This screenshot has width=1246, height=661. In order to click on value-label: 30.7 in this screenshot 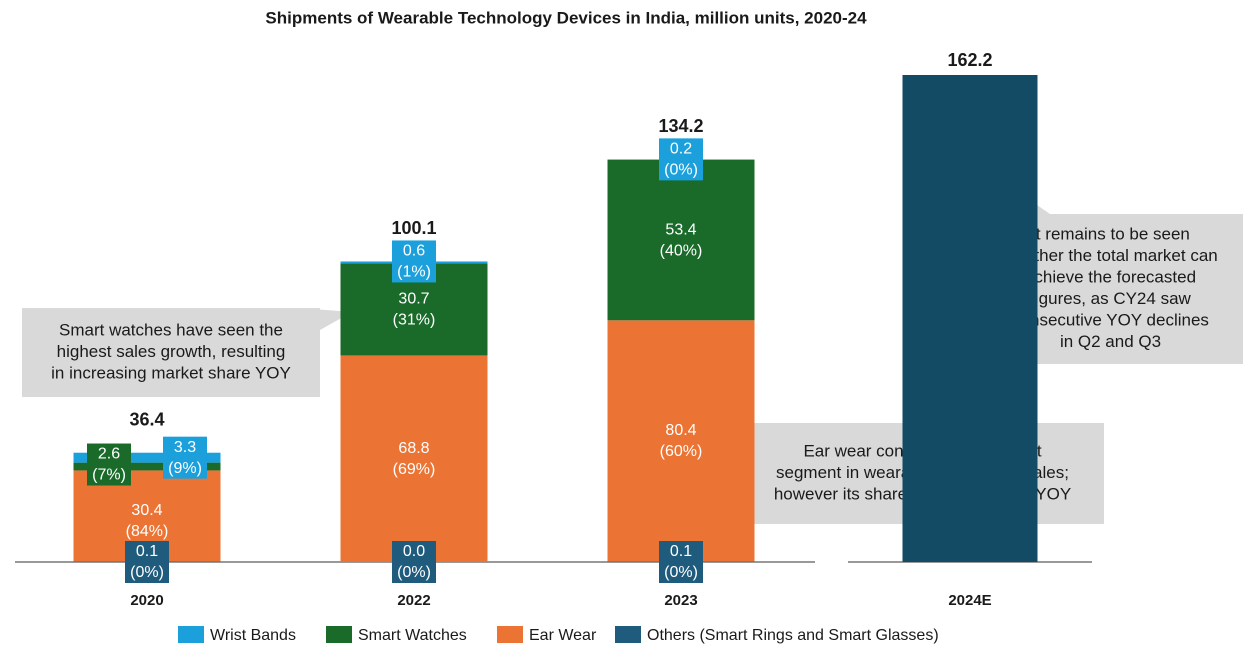, I will do `click(413, 299)`.